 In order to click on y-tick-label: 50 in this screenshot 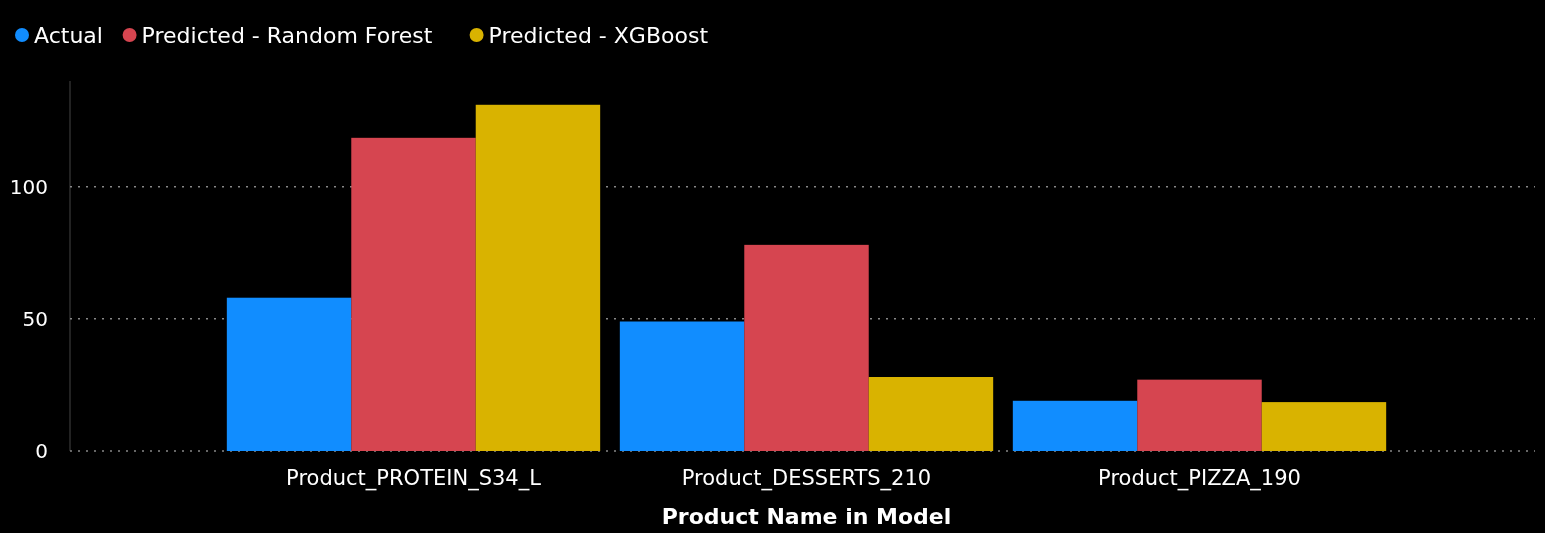, I will do `click(35, 318)`.